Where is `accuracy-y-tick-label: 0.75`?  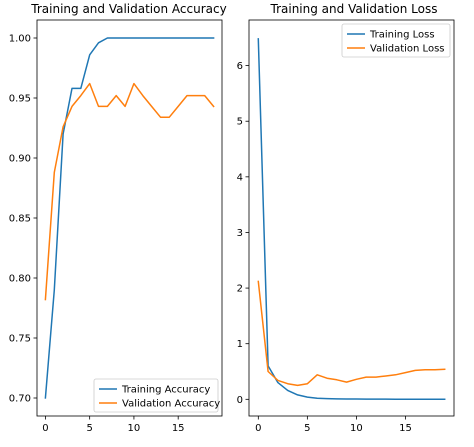
accuracy-y-tick-label: 0.75 is located at coordinates (20, 339).